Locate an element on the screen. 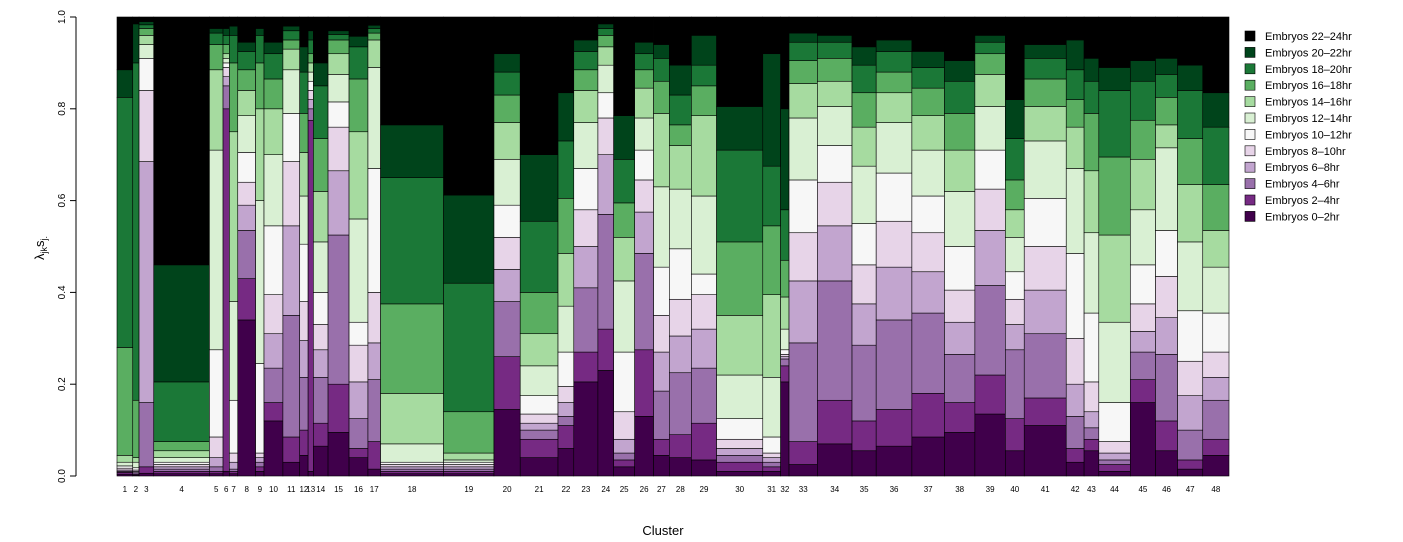  x-tick-label: 4 is located at coordinates (181, 489).